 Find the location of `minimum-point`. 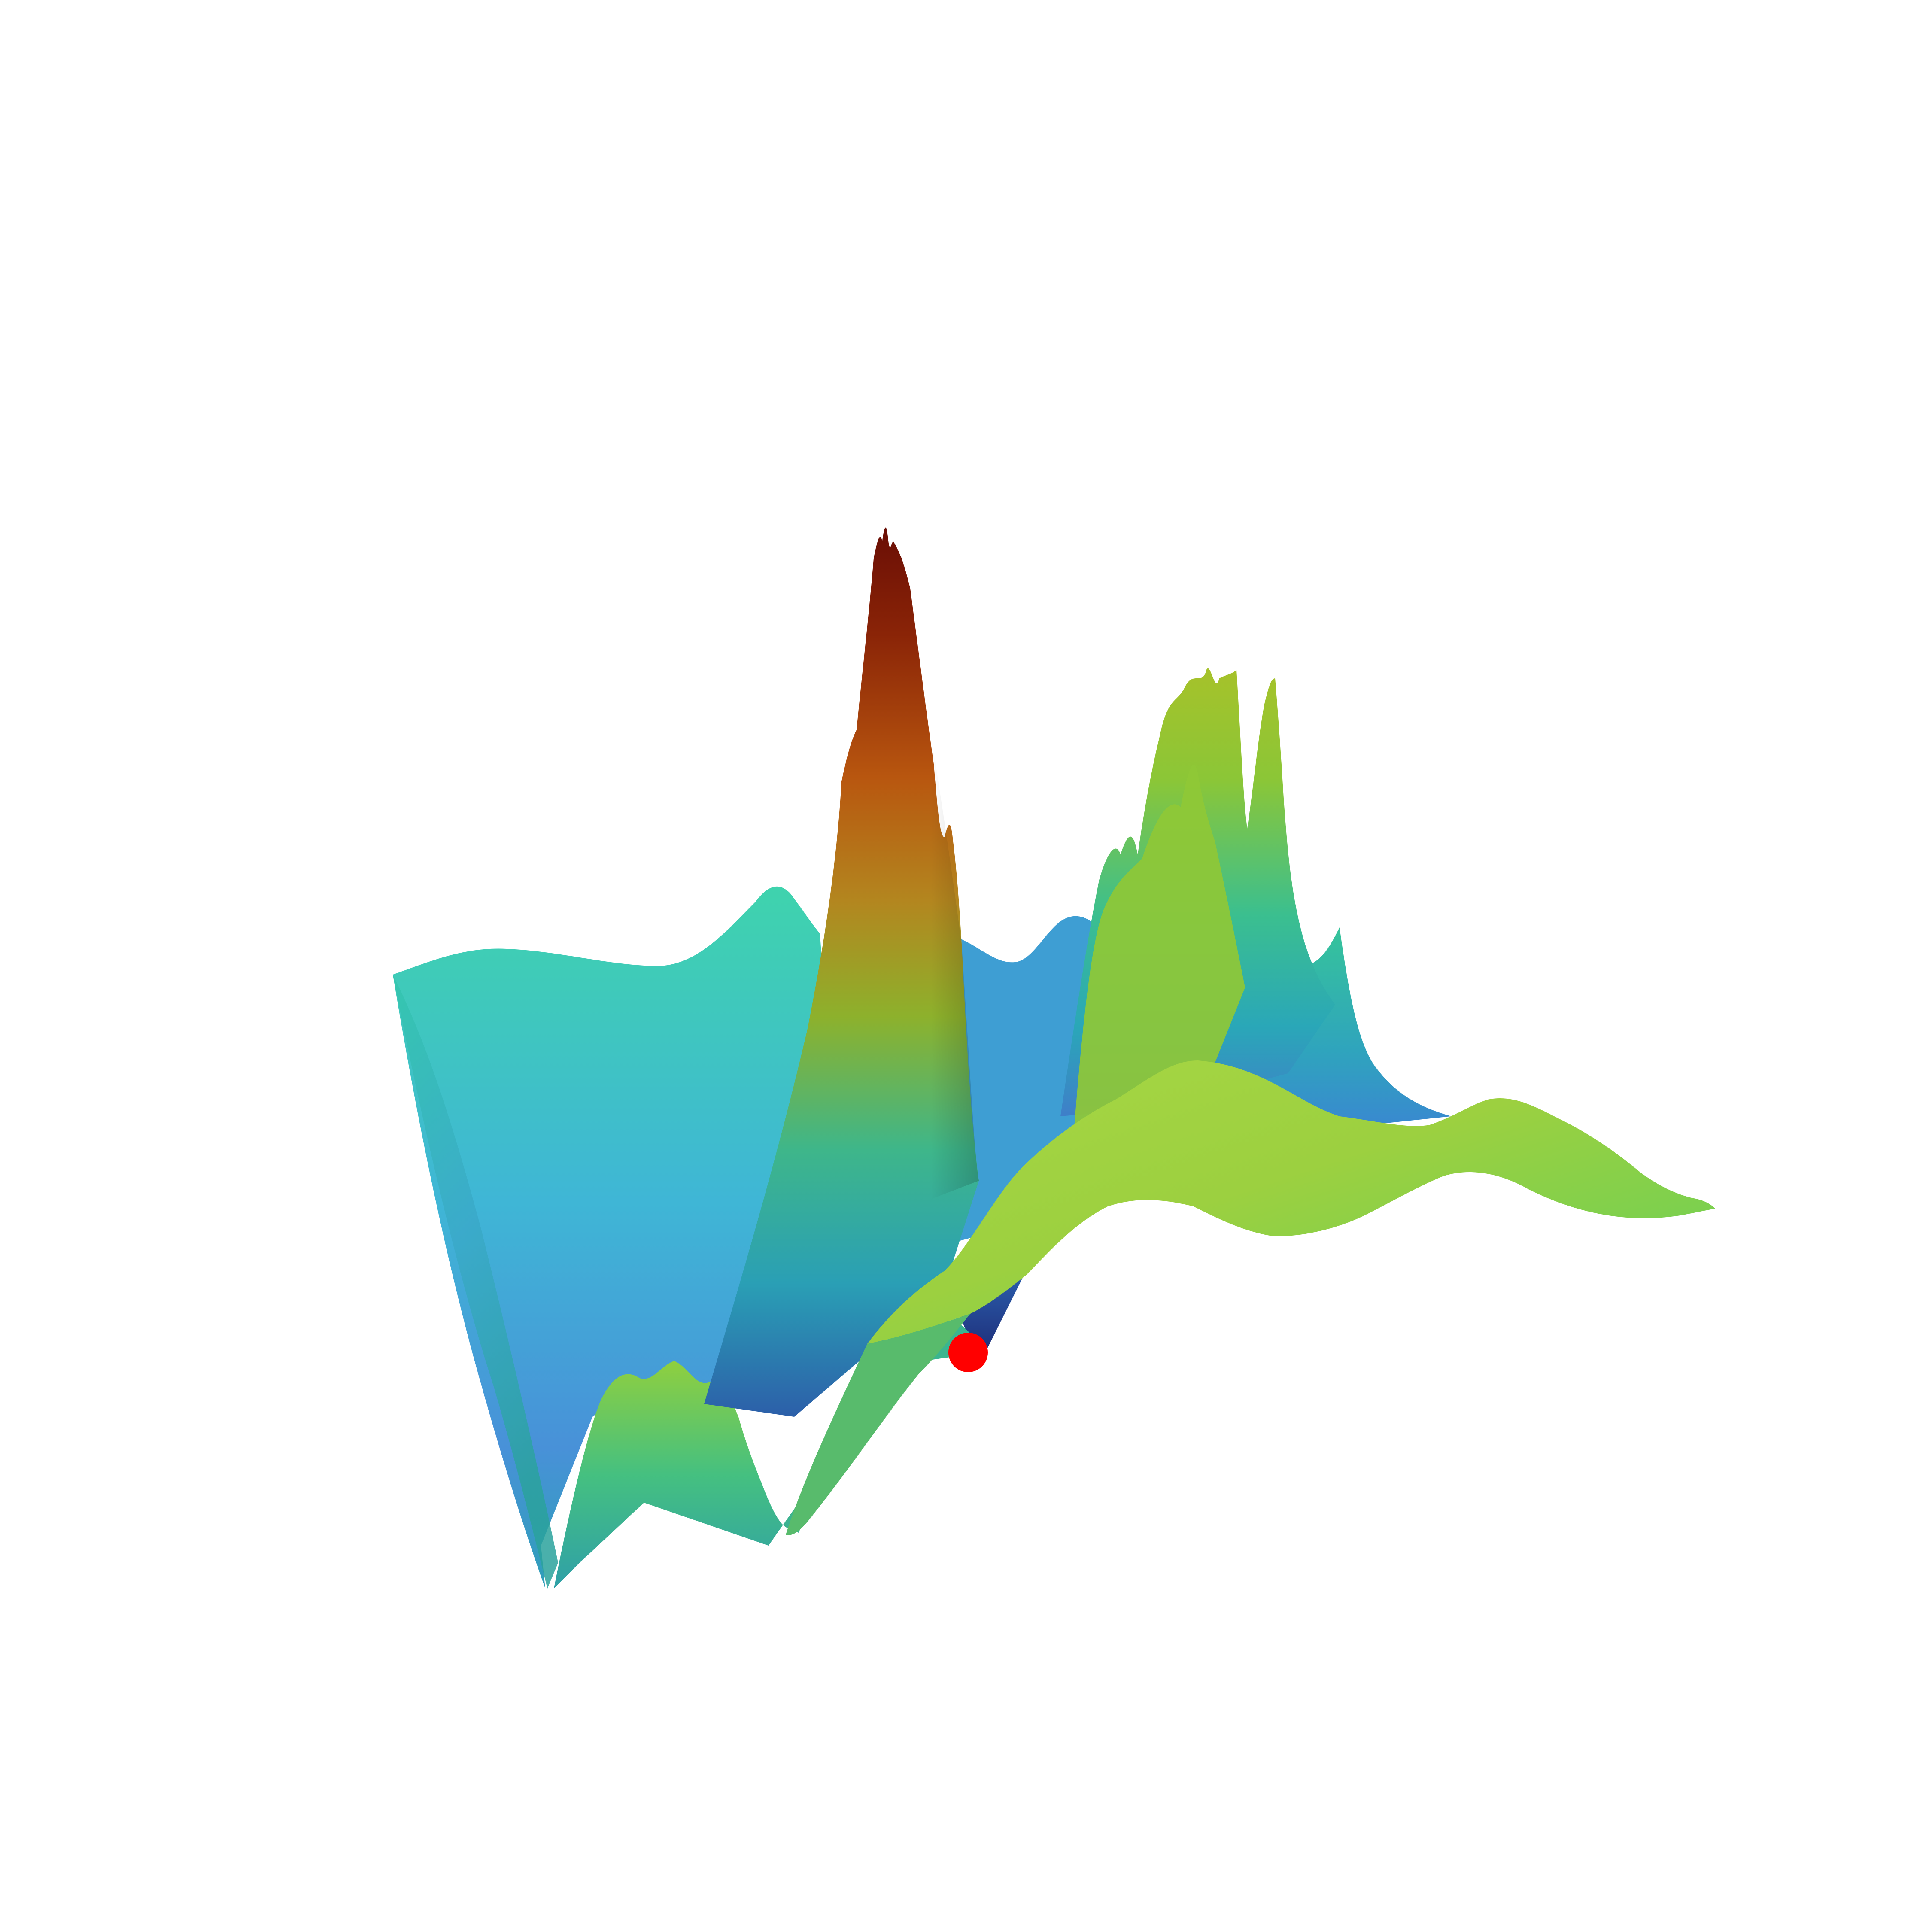

minimum-point is located at coordinates (968, 1352).